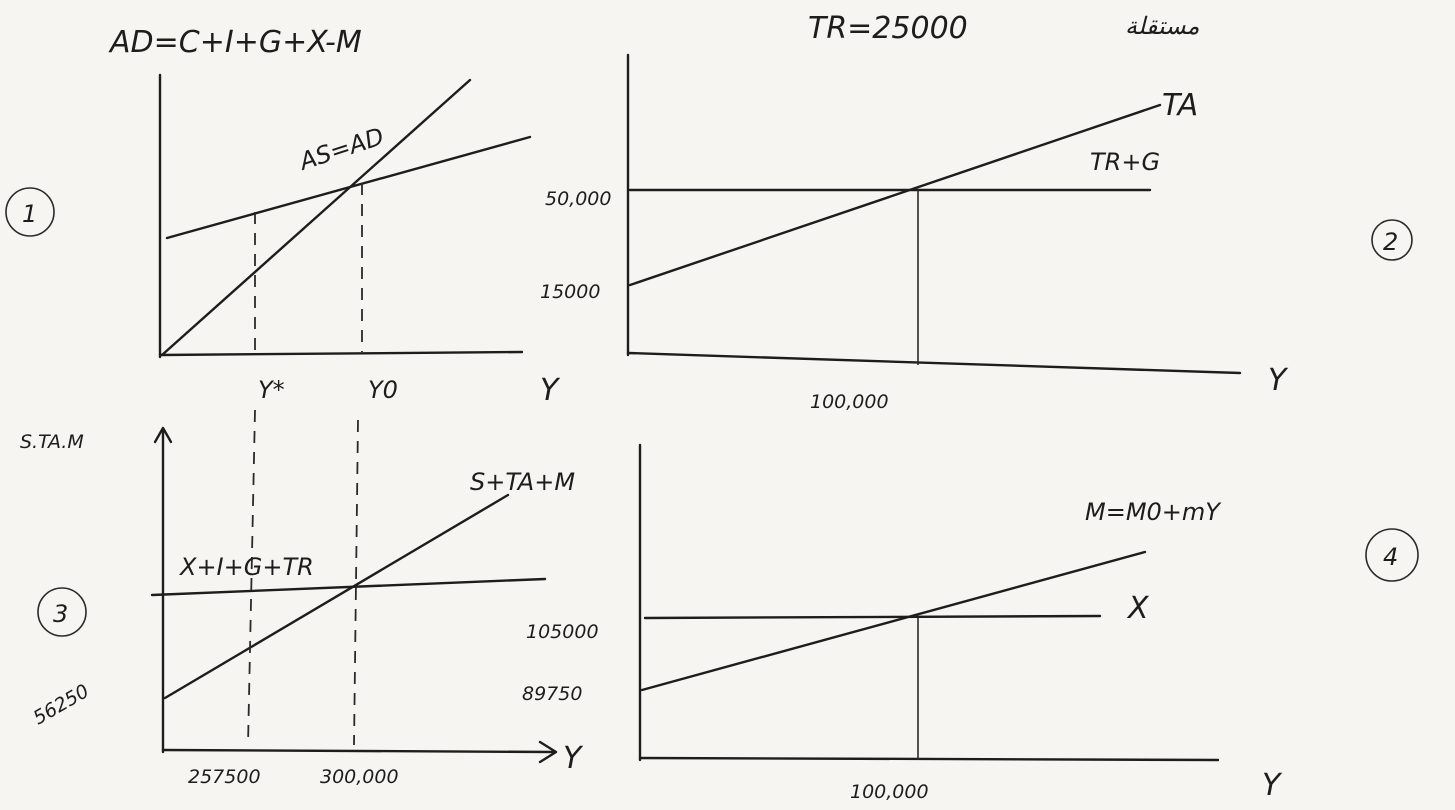 The width and height of the screenshot is (1455, 810). I want to click on graph-1-number: 1, so click(29, 214).